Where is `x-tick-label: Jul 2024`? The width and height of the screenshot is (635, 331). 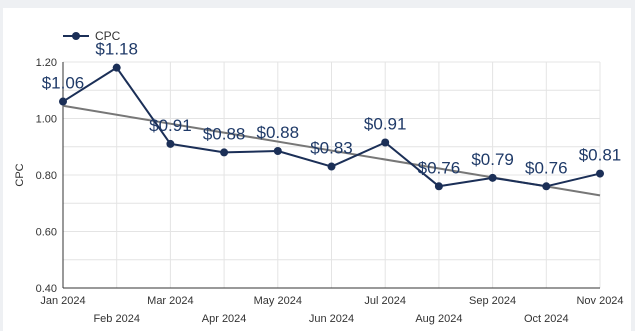 x-tick-label: Jul 2024 is located at coordinates (385, 301).